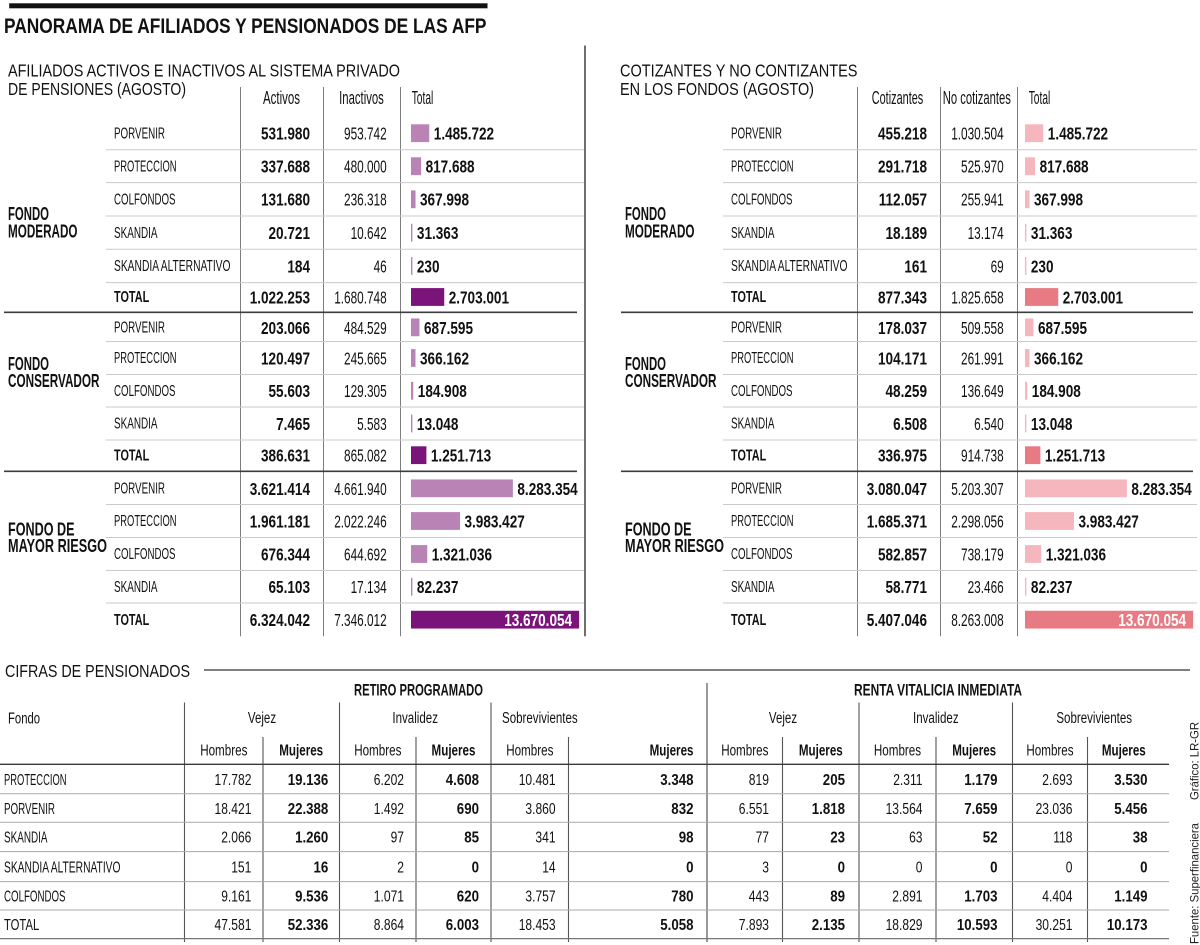  I want to click on svg-text: 4.608, so click(462, 780).